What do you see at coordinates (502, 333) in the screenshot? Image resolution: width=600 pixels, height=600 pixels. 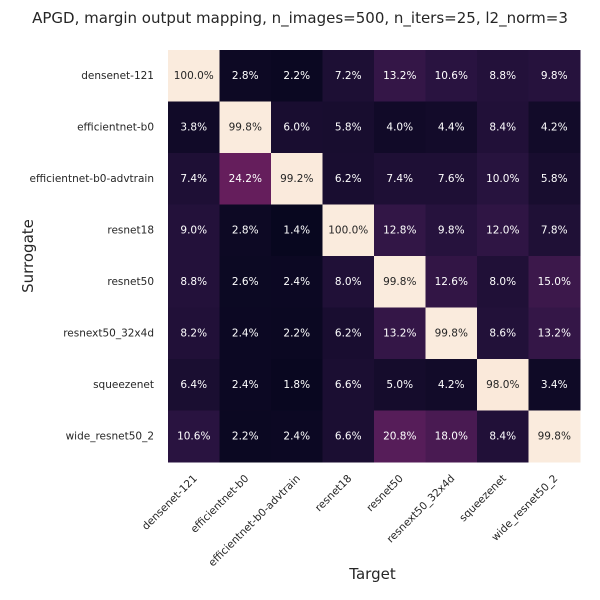 I see `cell-value-label: 8.6%` at bounding box center [502, 333].